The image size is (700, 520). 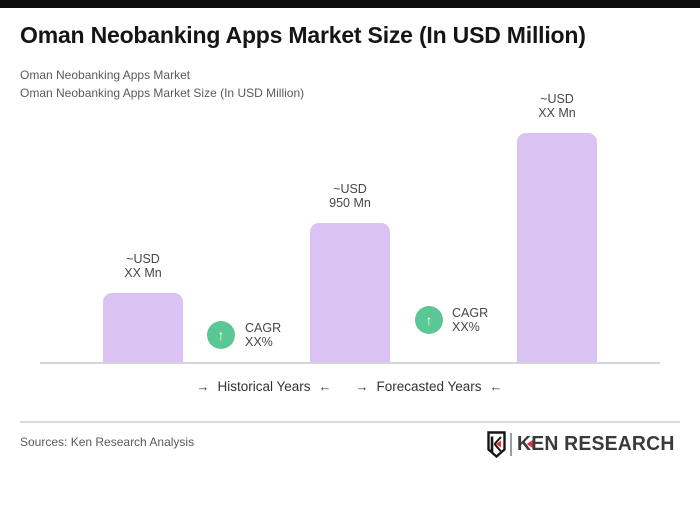 I want to click on bar-middle, so click(x=350, y=293).